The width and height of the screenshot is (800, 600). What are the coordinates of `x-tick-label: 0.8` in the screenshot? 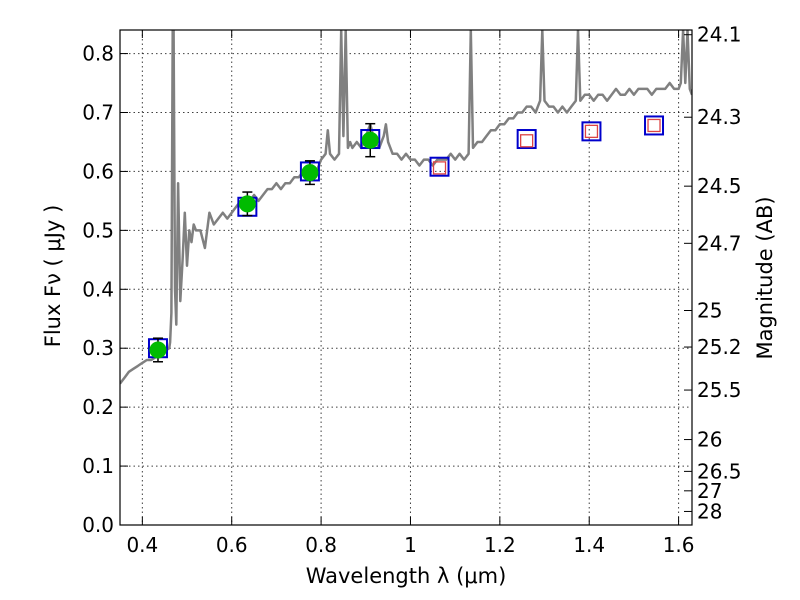 It's located at (321, 545).